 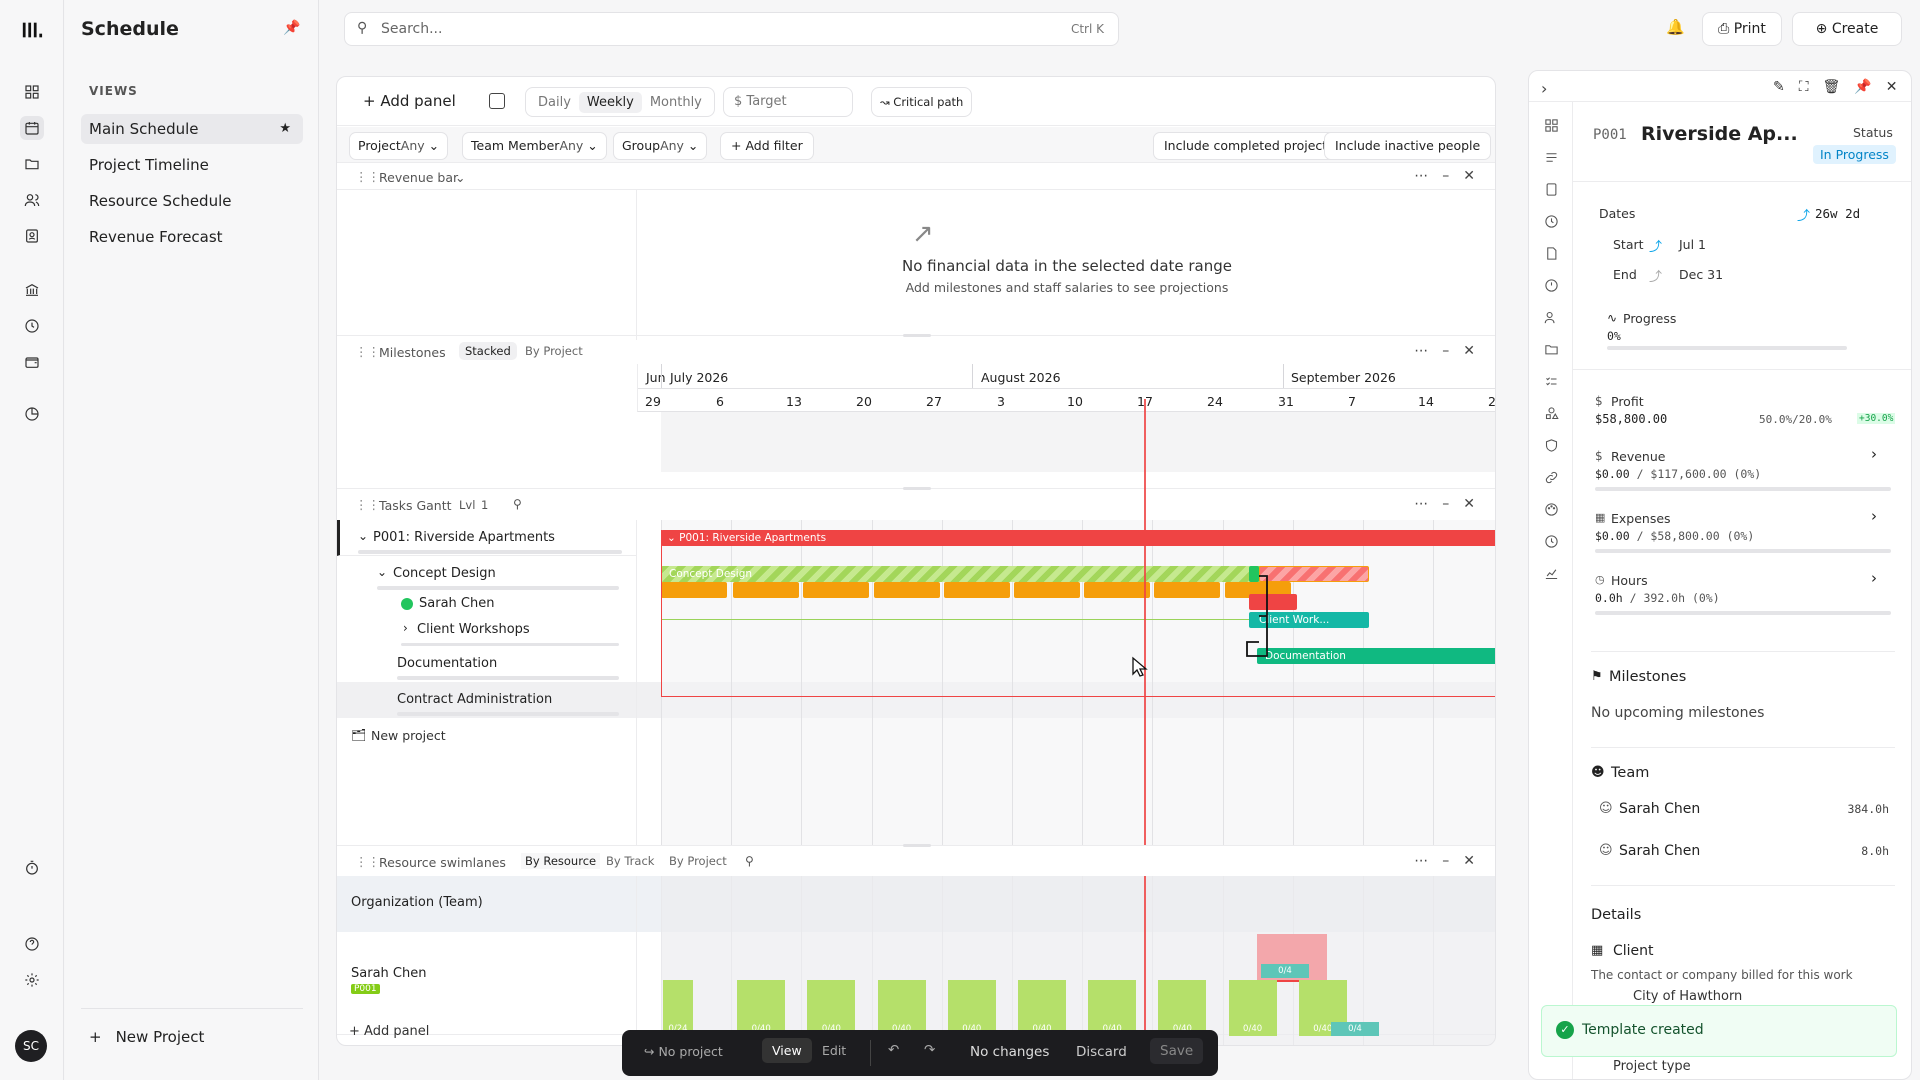 I want to click on level-stepper: 1, so click(x=485, y=505).